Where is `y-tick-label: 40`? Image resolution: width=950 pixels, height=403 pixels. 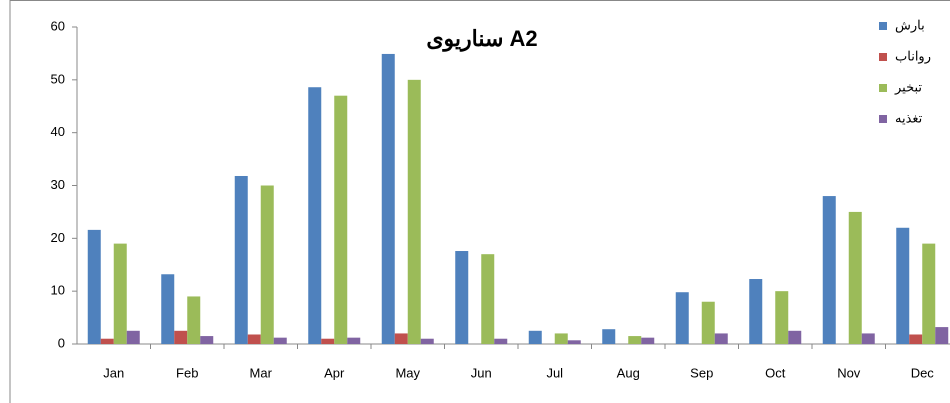
y-tick-label: 40 is located at coordinates (58, 131).